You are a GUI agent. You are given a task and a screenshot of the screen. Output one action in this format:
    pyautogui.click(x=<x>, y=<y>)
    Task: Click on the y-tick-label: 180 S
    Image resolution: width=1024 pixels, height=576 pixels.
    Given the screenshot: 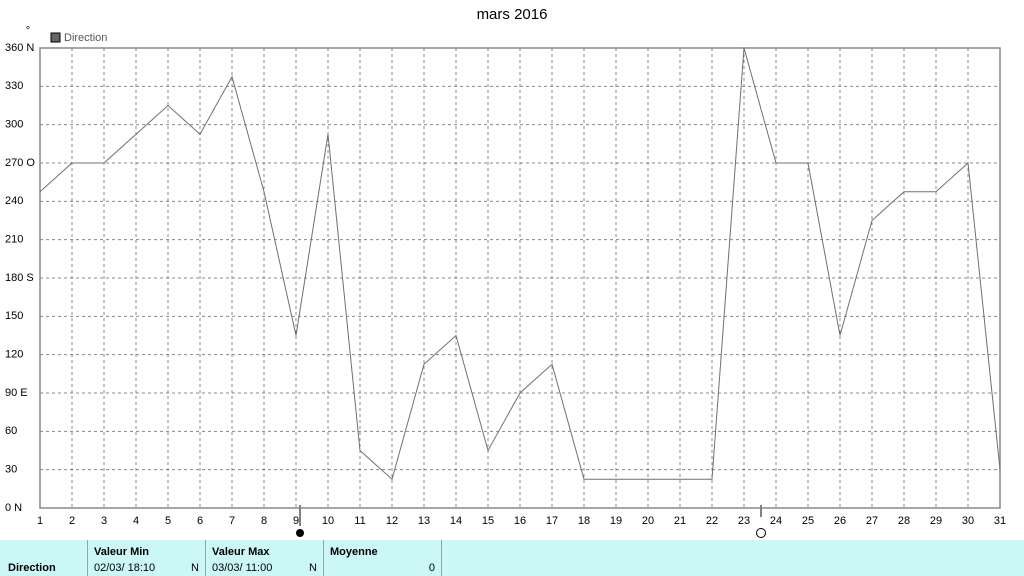 What is the action you would take?
    pyautogui.click(x=19, y=278)
    